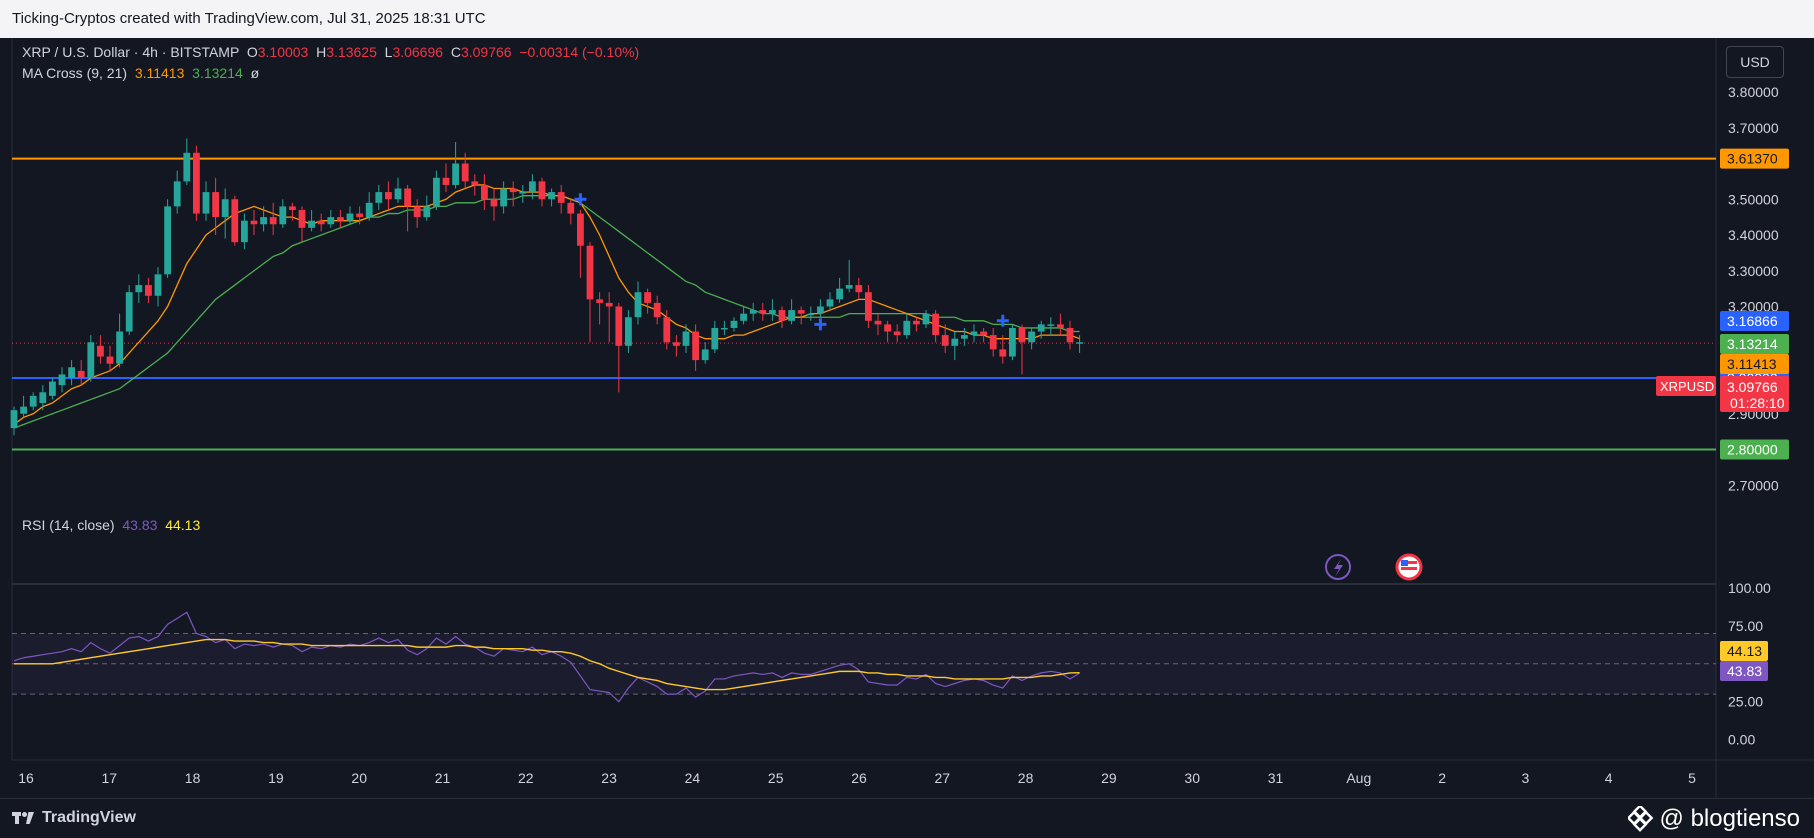  Describe the element at coordinates (111, 525) in the screenshot. I see `rsi-legend: RSI (14, close) 43.83 44.13` at that location.